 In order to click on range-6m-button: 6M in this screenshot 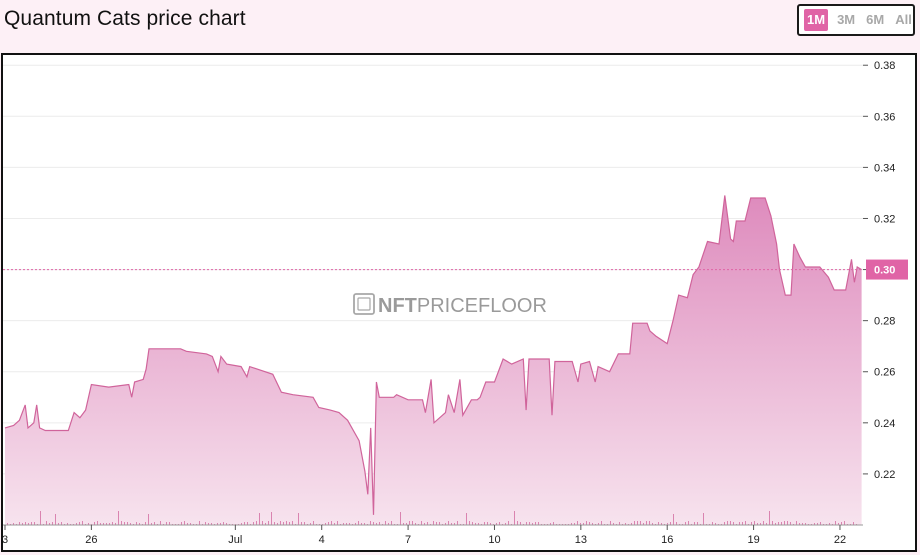, I will do `click(875, 19)`.